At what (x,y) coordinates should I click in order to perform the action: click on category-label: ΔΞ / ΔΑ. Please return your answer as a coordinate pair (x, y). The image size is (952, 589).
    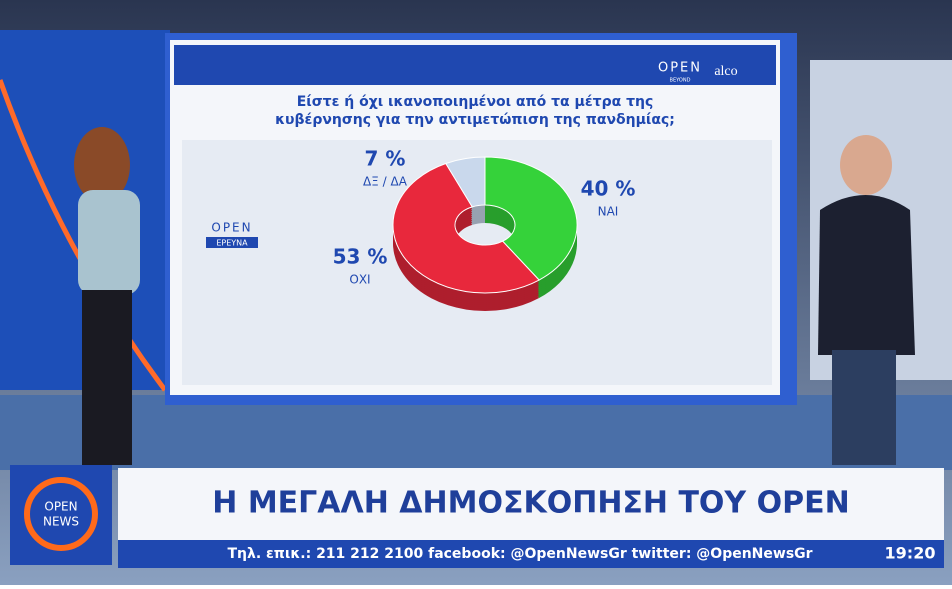
    Looking at the image, I should click on (385, 182).